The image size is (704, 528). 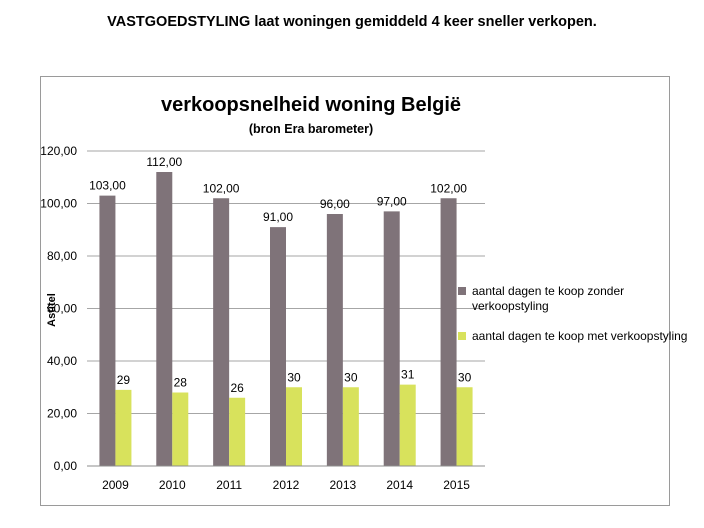 What do you see at coordinates (456, 485) in the screenshot?
I see `x-tick-label: 2015` at bounding box center [456, 485].